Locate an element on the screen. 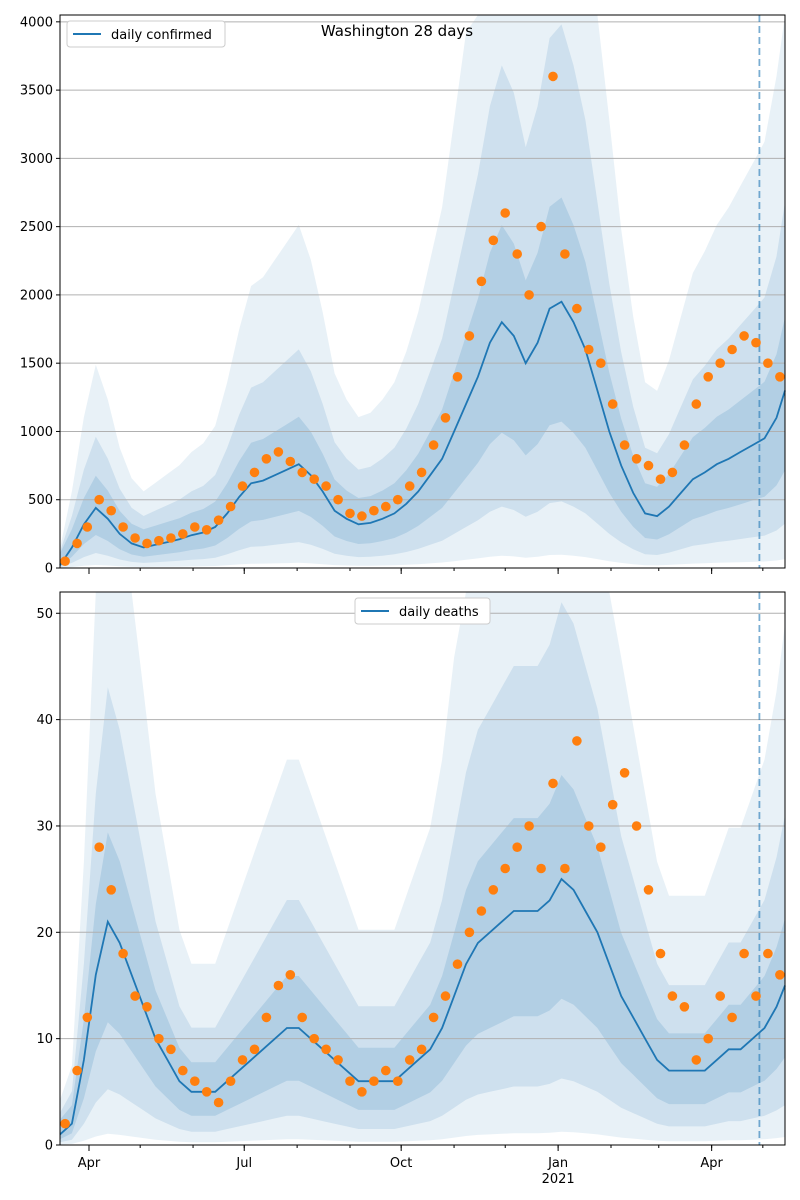 The image size is (800, 1200). x-tick-label: Jul is located at coordinates (243, 1163).